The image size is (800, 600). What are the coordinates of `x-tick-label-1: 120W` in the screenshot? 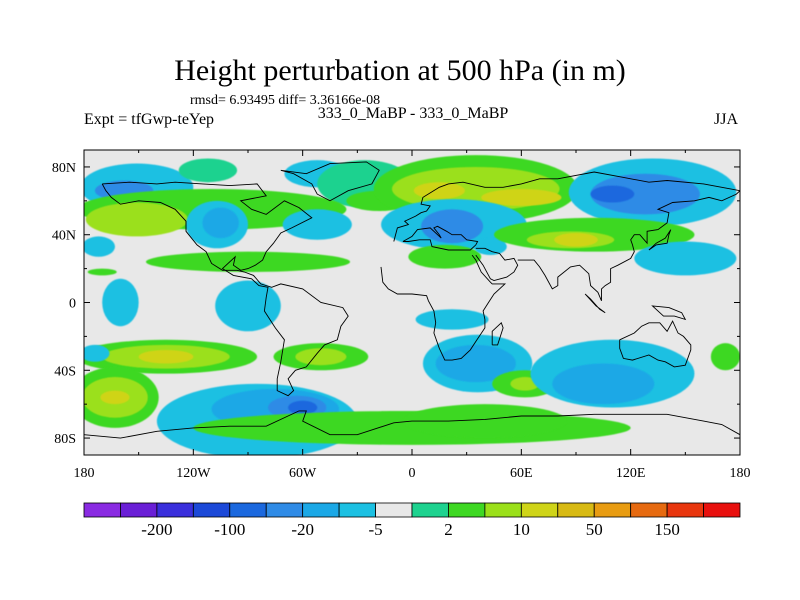 It's located at (193, 473).